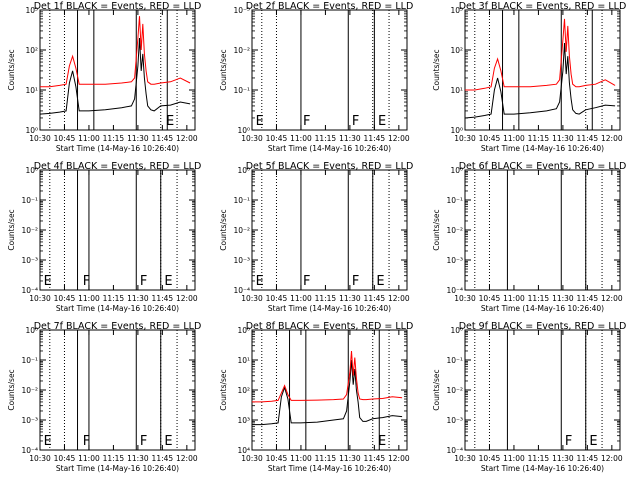 This screenshot has height=480, width=640. Describe the element at coordinates (330, 6) in the screenshot. I see `panel-title: Det 2f BLACK = Events, RED = LLD` at that location.